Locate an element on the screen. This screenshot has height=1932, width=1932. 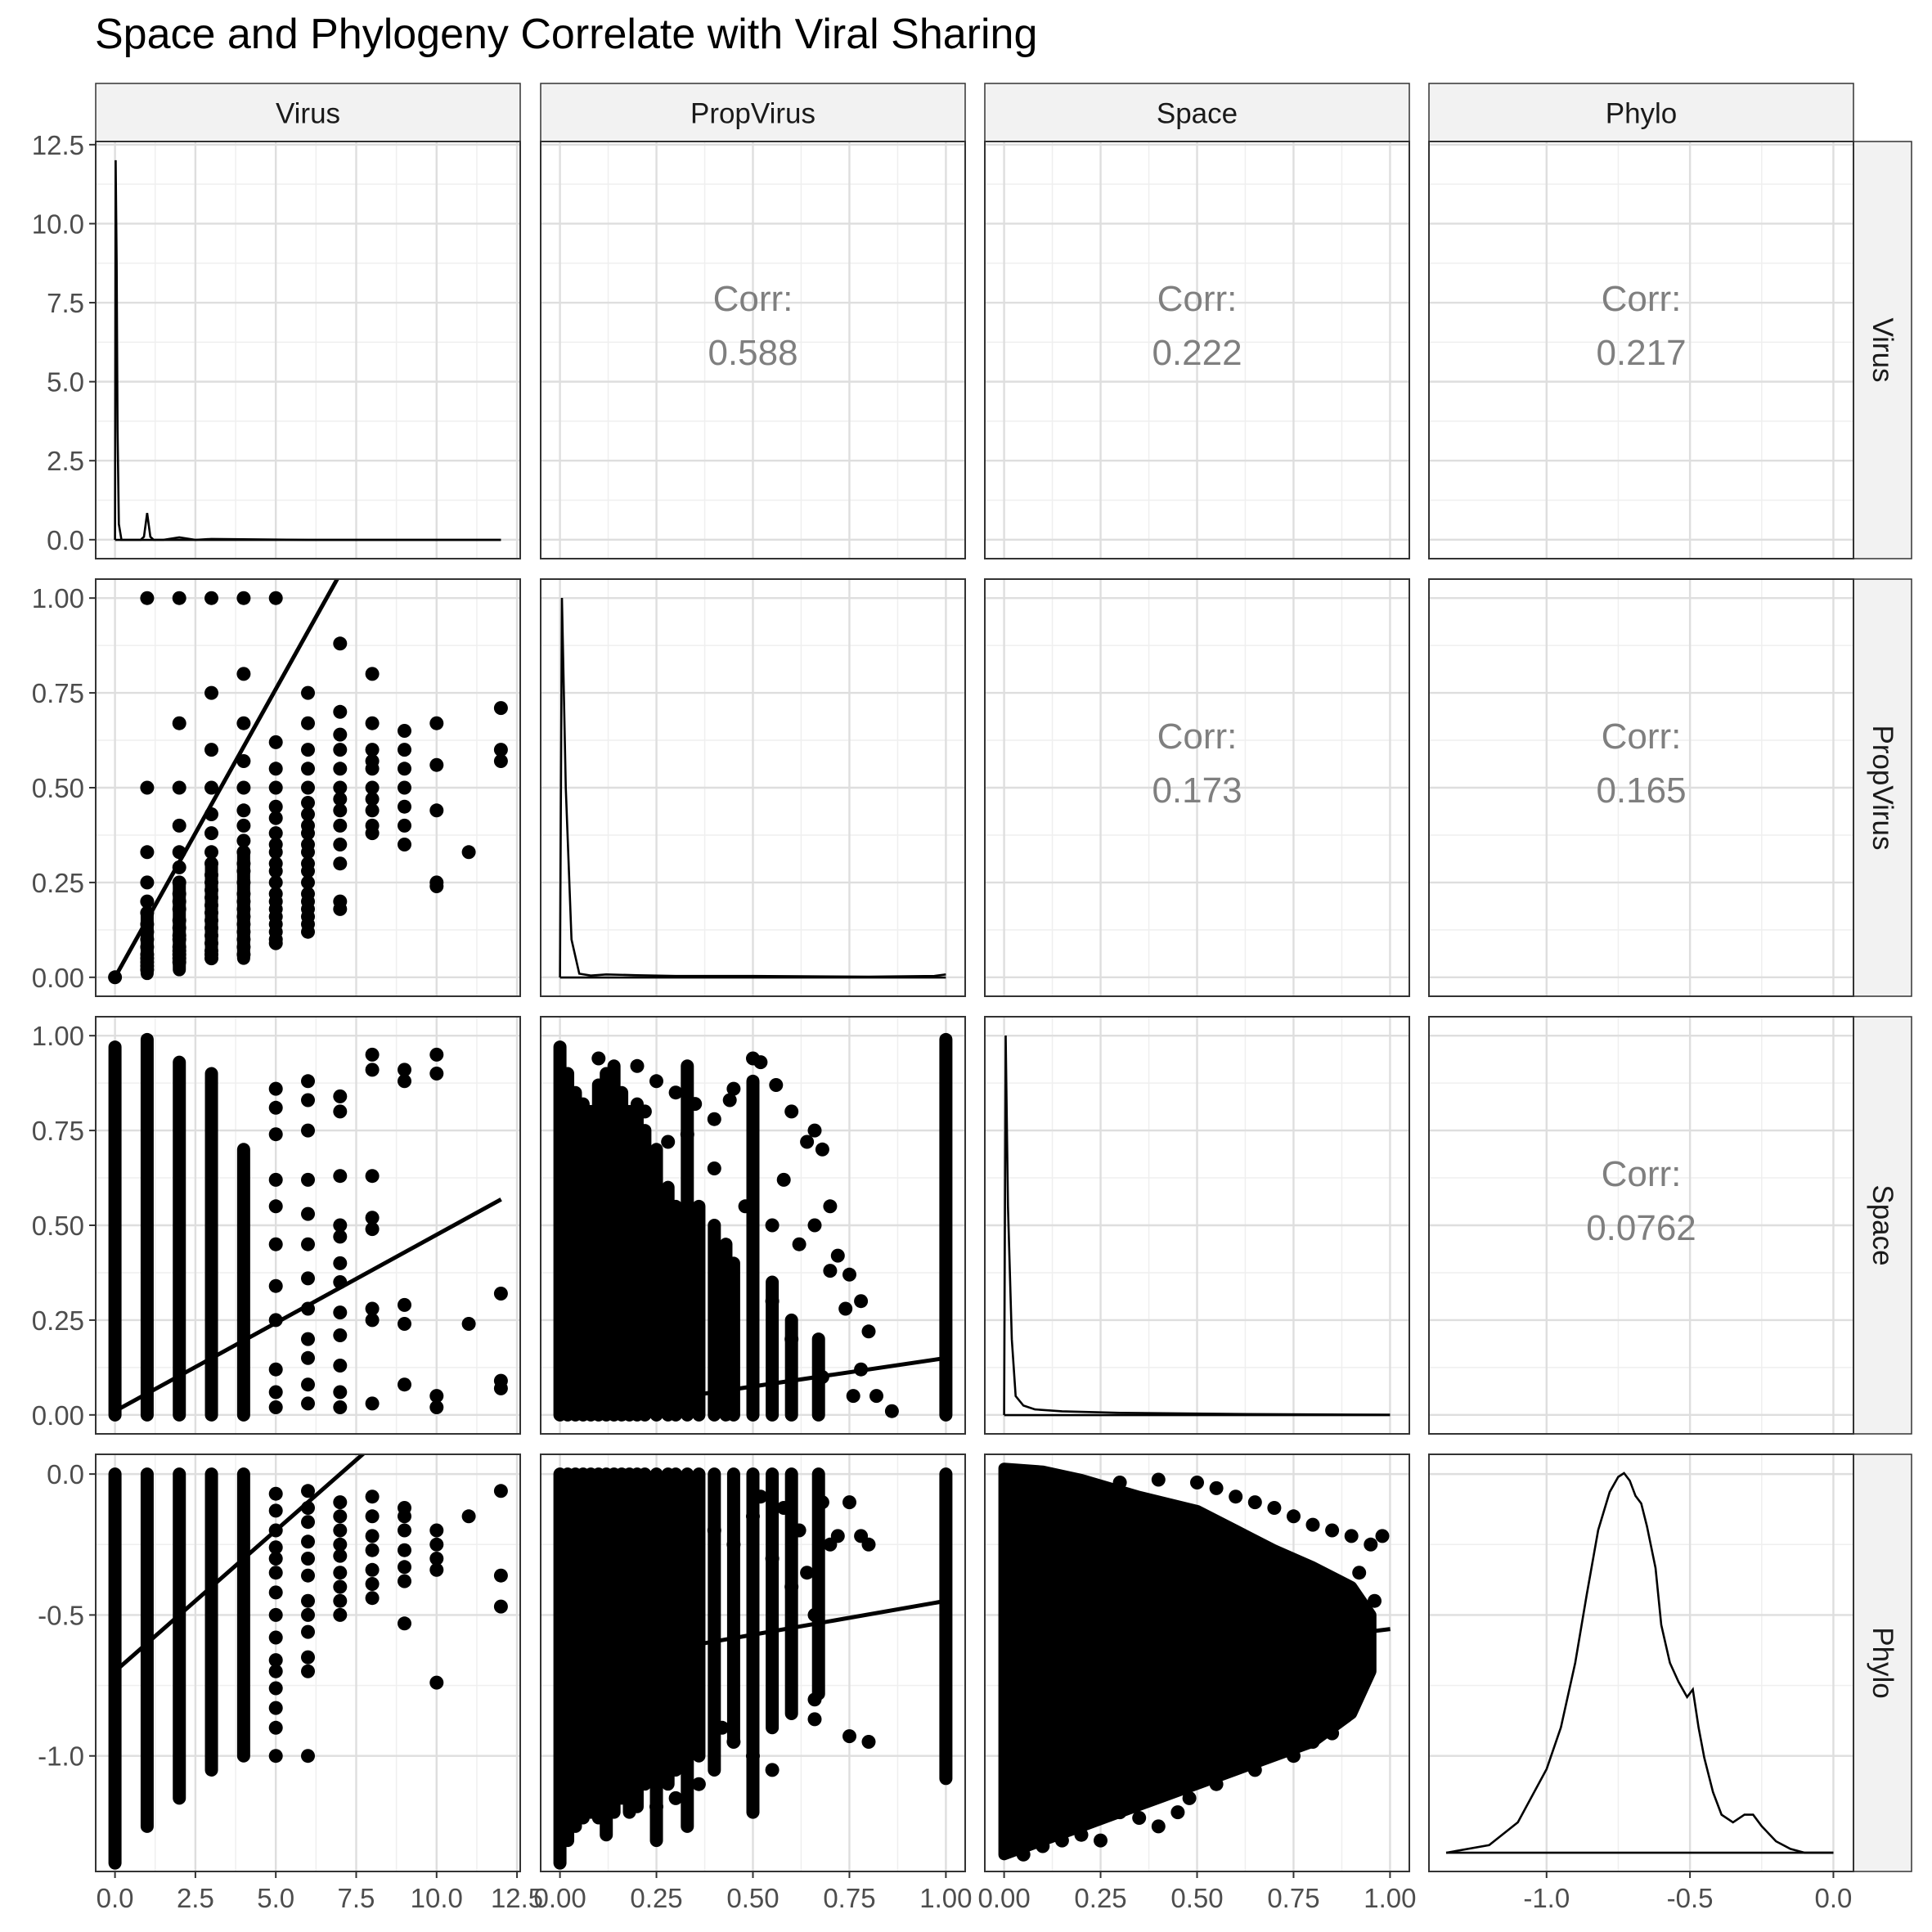
column-strip-label: Phylo is located at coordinates (1642, 114).